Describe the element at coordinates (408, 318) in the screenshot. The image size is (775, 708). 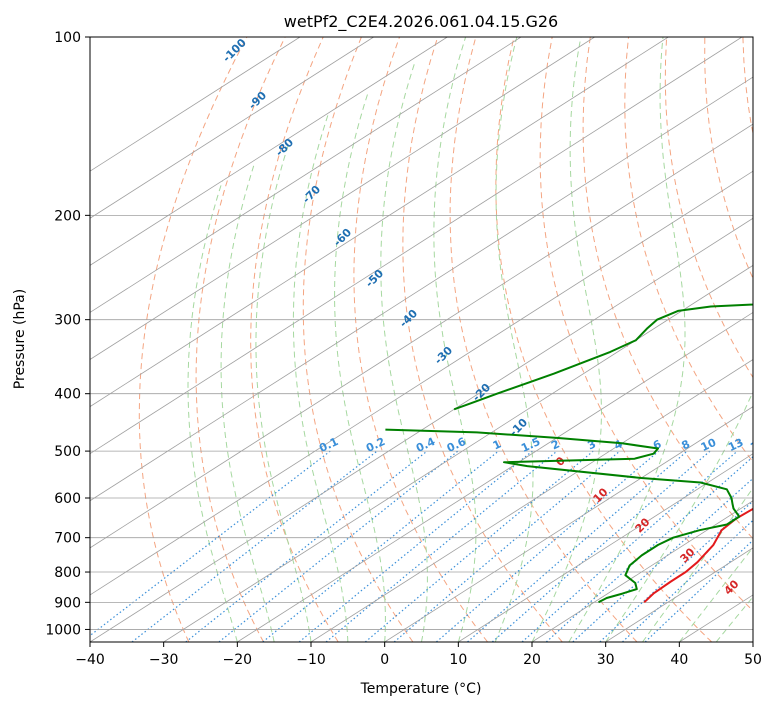
I see `isotherm-label: -40` at that location.